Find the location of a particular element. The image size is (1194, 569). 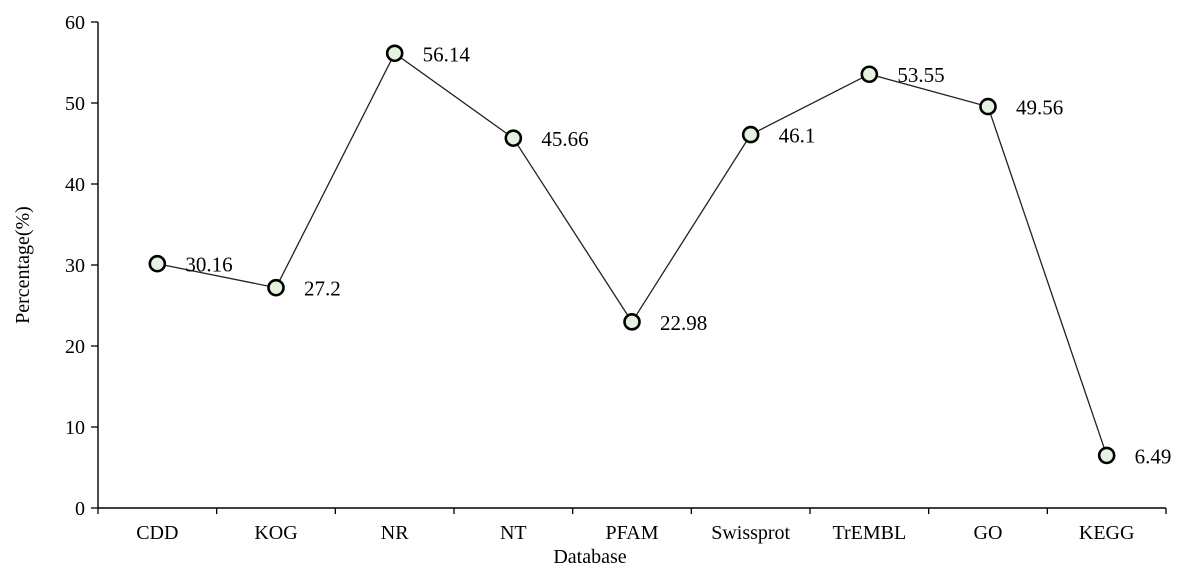

x-tick-label: GO is located at coordinates (988, 533).